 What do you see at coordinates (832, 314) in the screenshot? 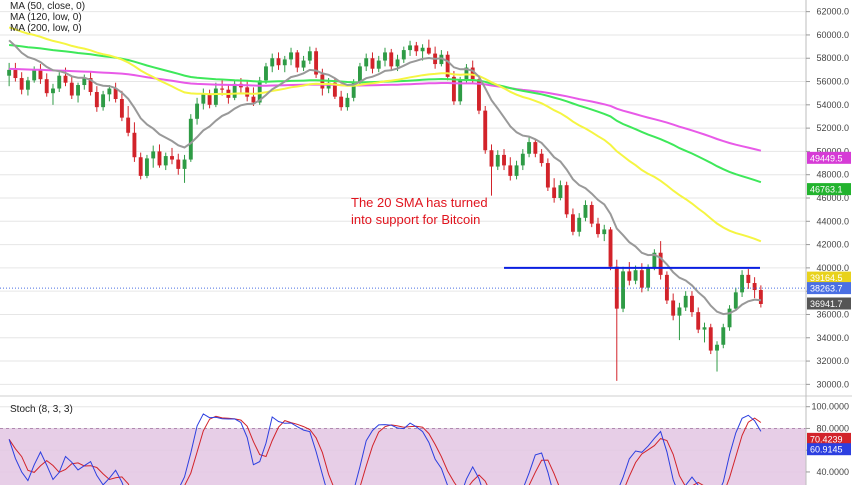
I see `y-tick-36000: 36000.0` at bounding box center [832, 314].